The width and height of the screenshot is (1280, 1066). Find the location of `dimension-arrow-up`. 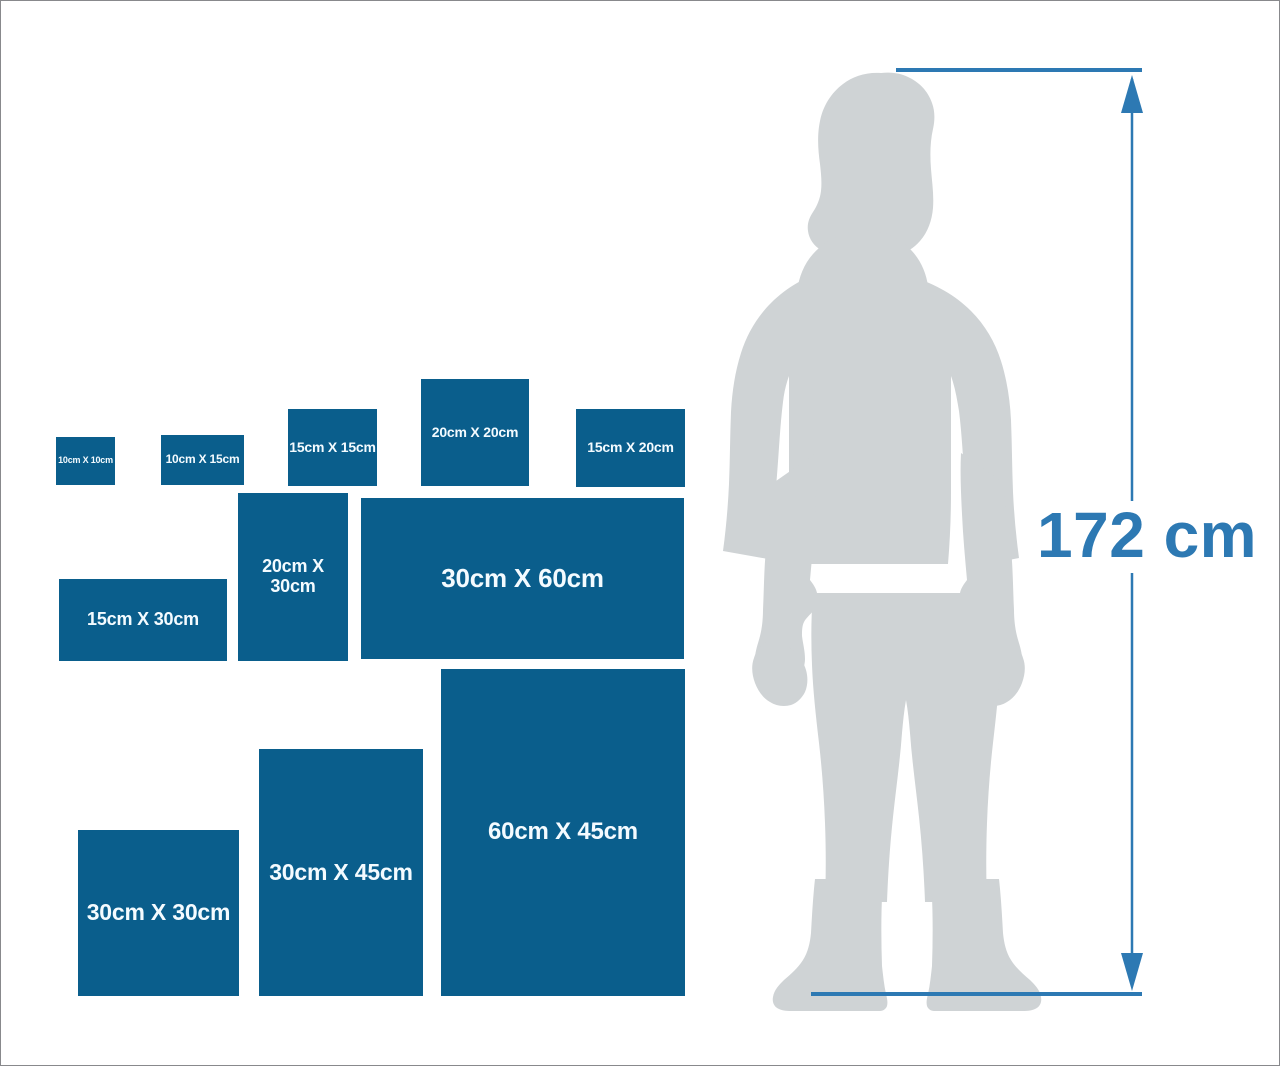

dimension-arrow-up is located at coordinates (1132, 94).